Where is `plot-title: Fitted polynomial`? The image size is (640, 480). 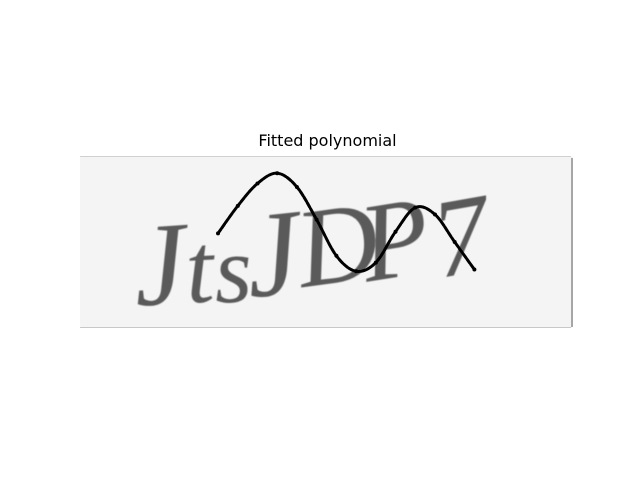
plot-title: Fitted polynomial is located at coordinates (327, 140).